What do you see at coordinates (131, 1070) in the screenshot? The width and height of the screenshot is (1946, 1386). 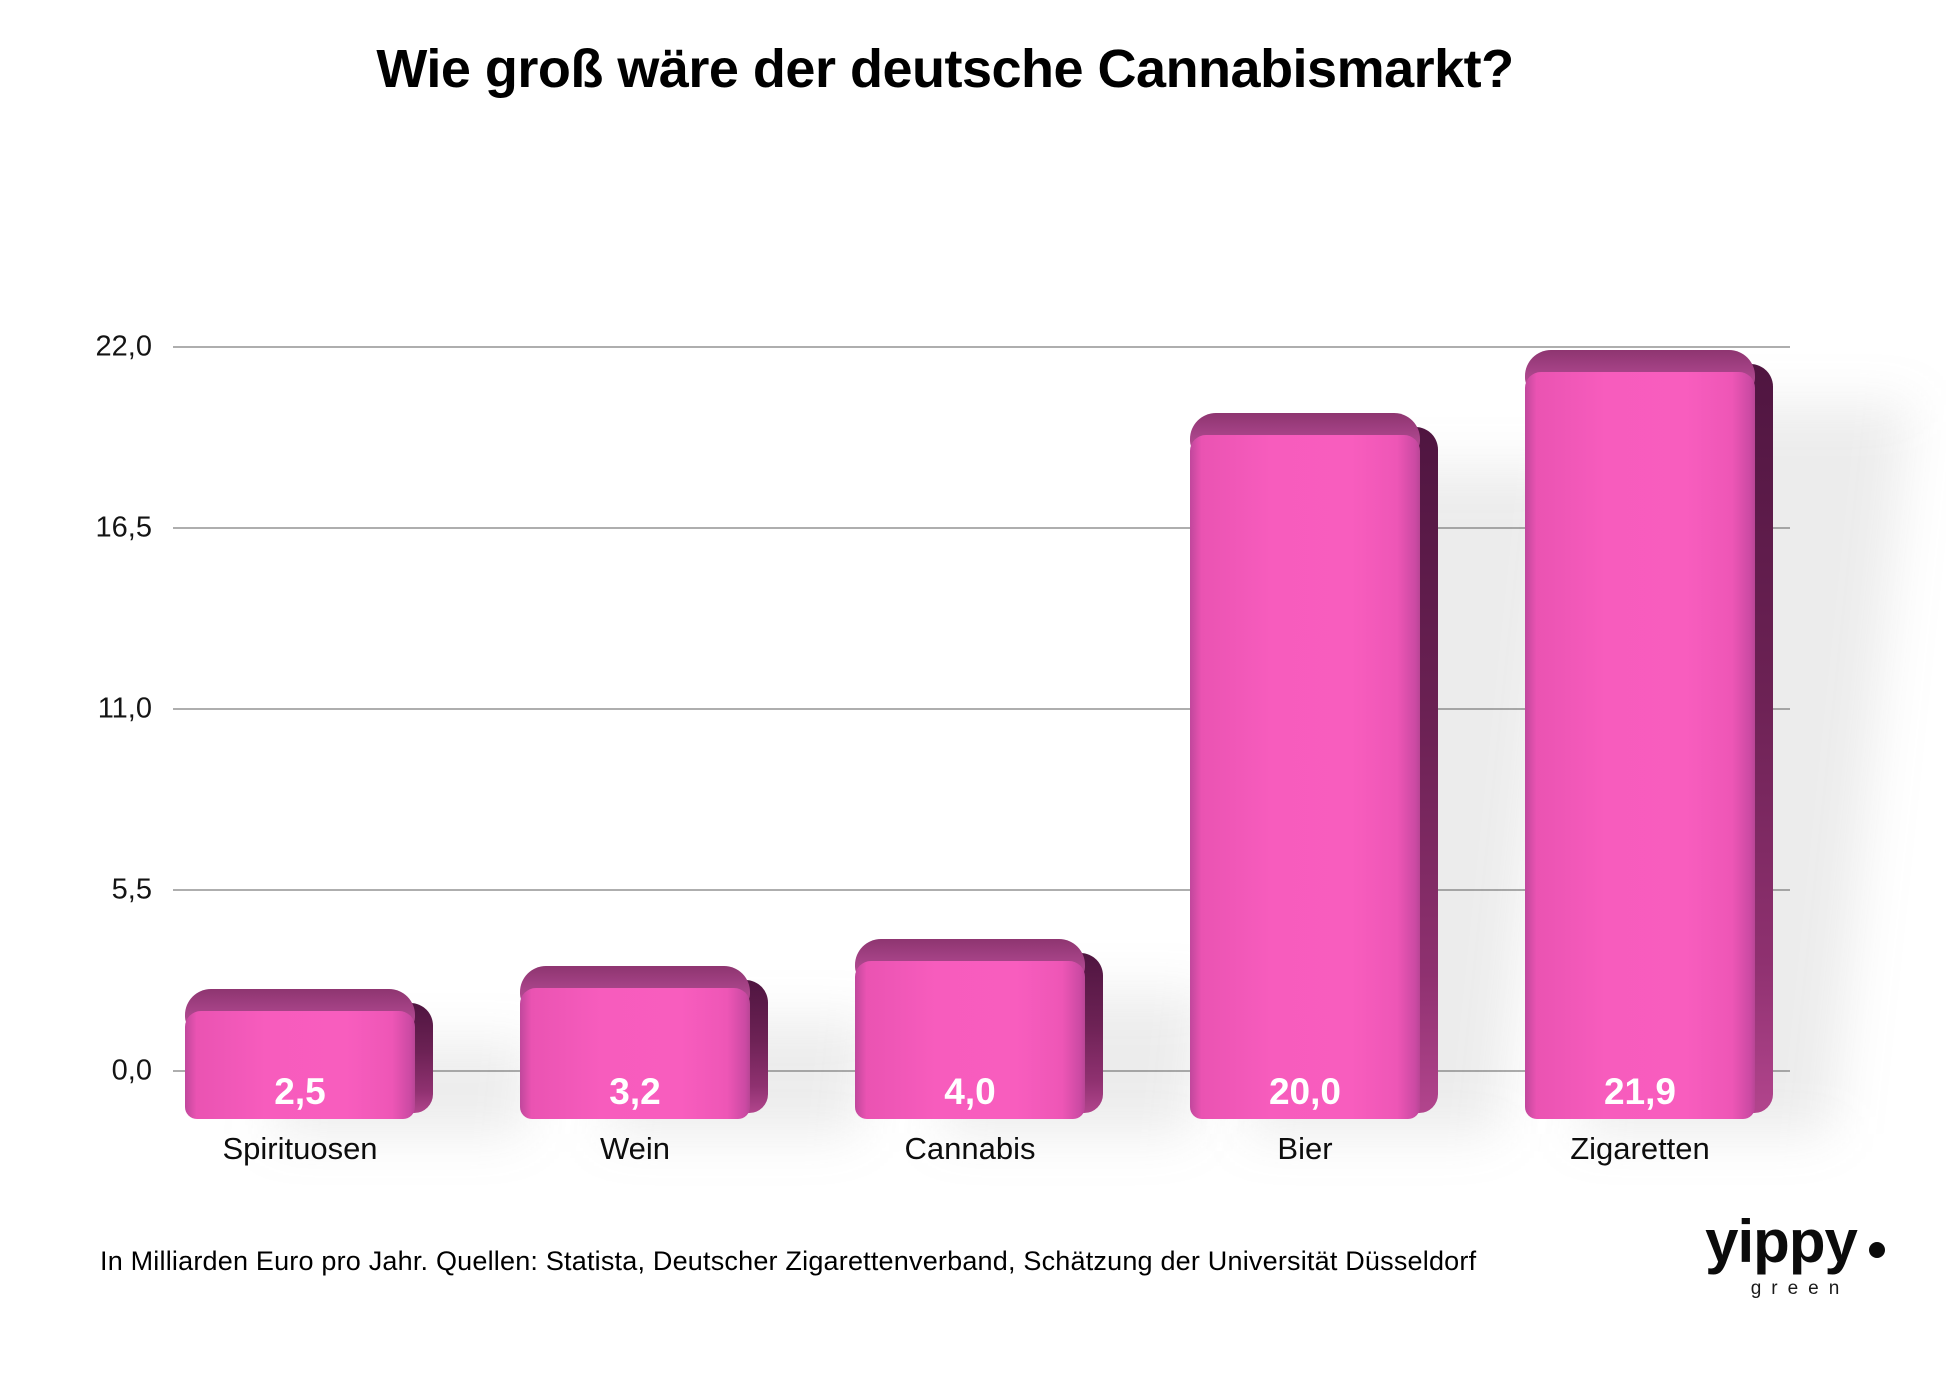 I see `y-axis-tick-label: 0,0` at bounding box center [131, 1070].